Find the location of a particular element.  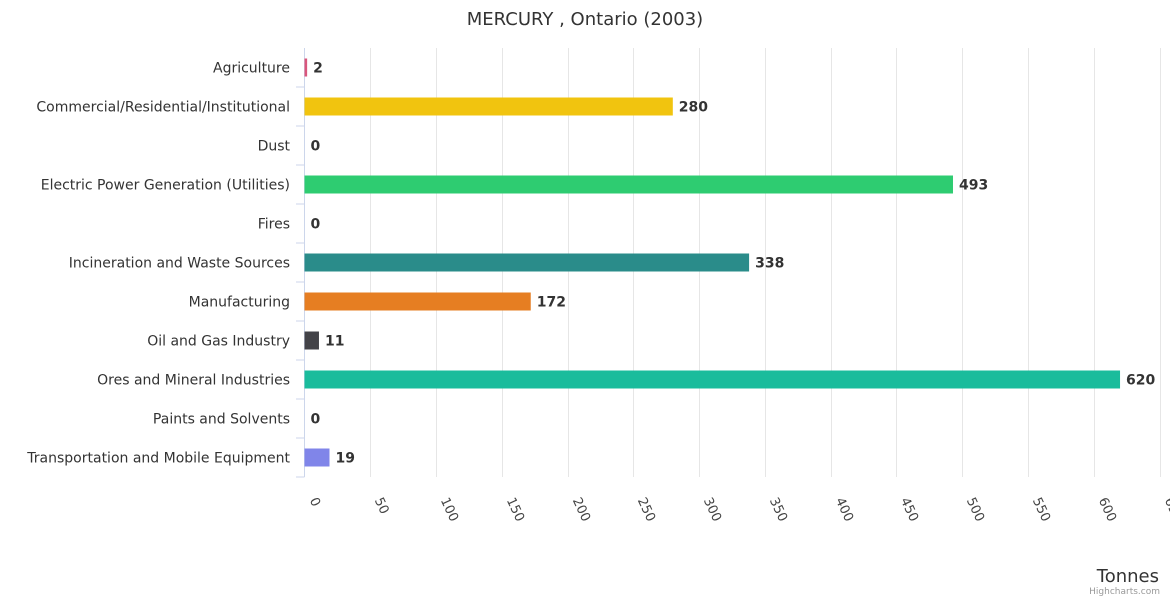

category-label: Incineration and Waste Sources is located at coordinates (179, 264).